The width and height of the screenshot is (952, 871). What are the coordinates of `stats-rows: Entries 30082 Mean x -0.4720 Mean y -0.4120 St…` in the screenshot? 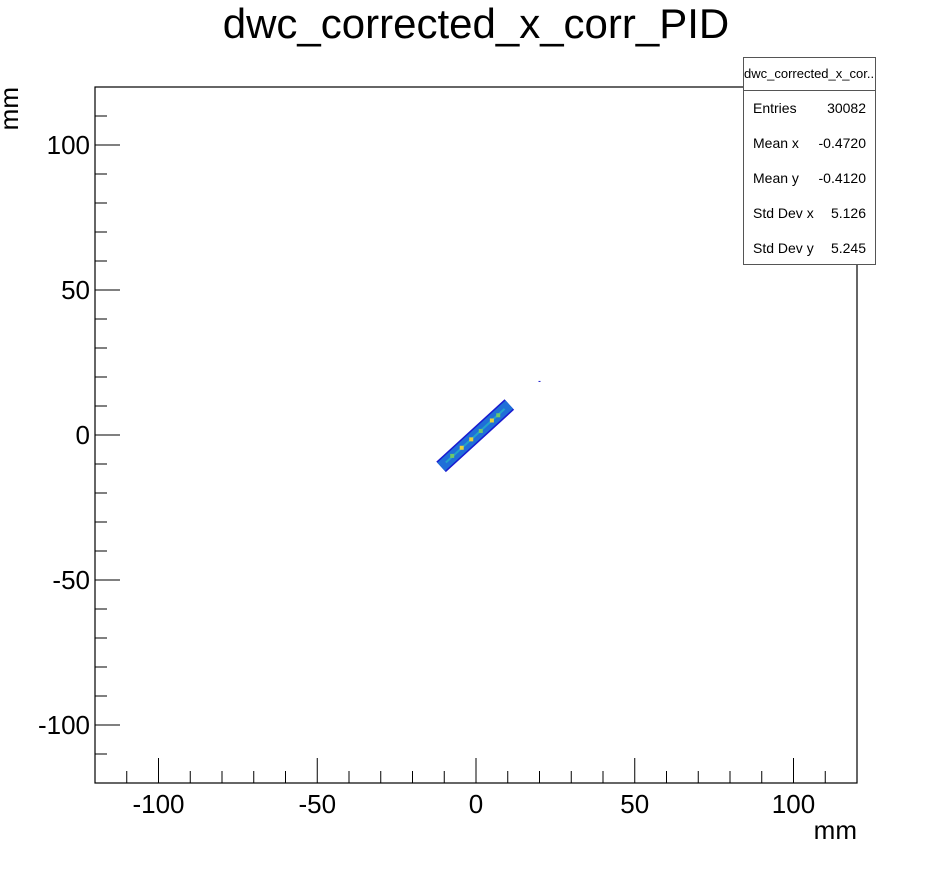 It's located at (809, 178).